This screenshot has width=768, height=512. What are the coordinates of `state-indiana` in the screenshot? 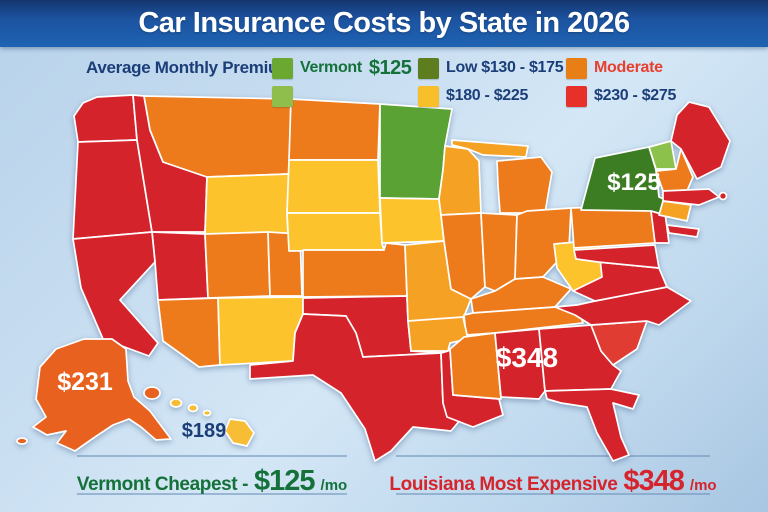 It's located at (499, 252).